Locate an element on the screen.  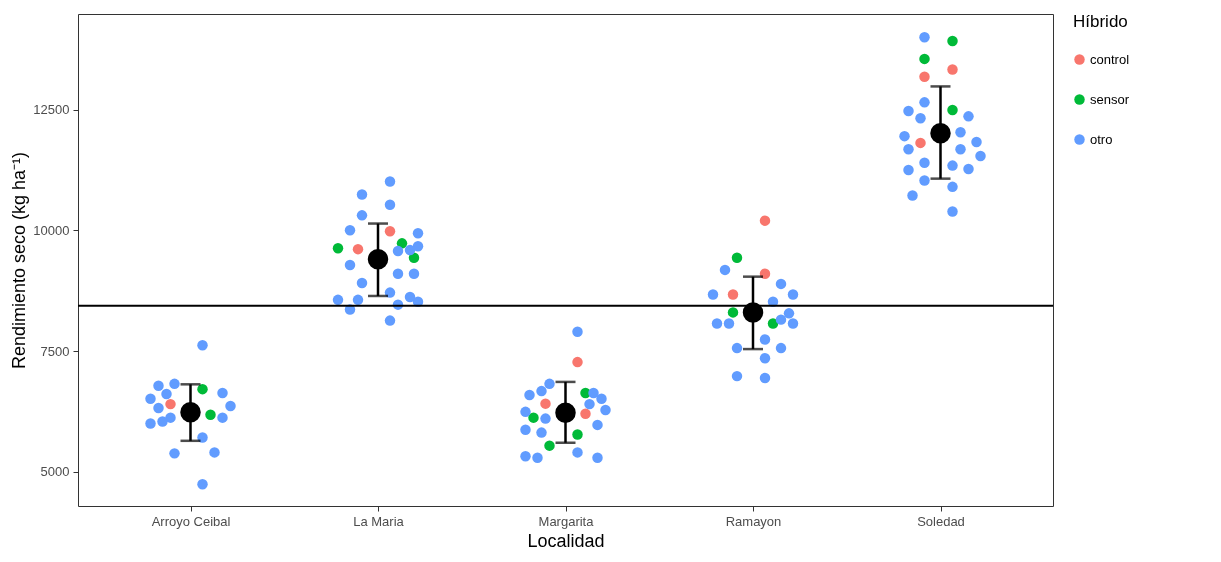
y-tick-label: 5000 is located at coordinates (55, 472).